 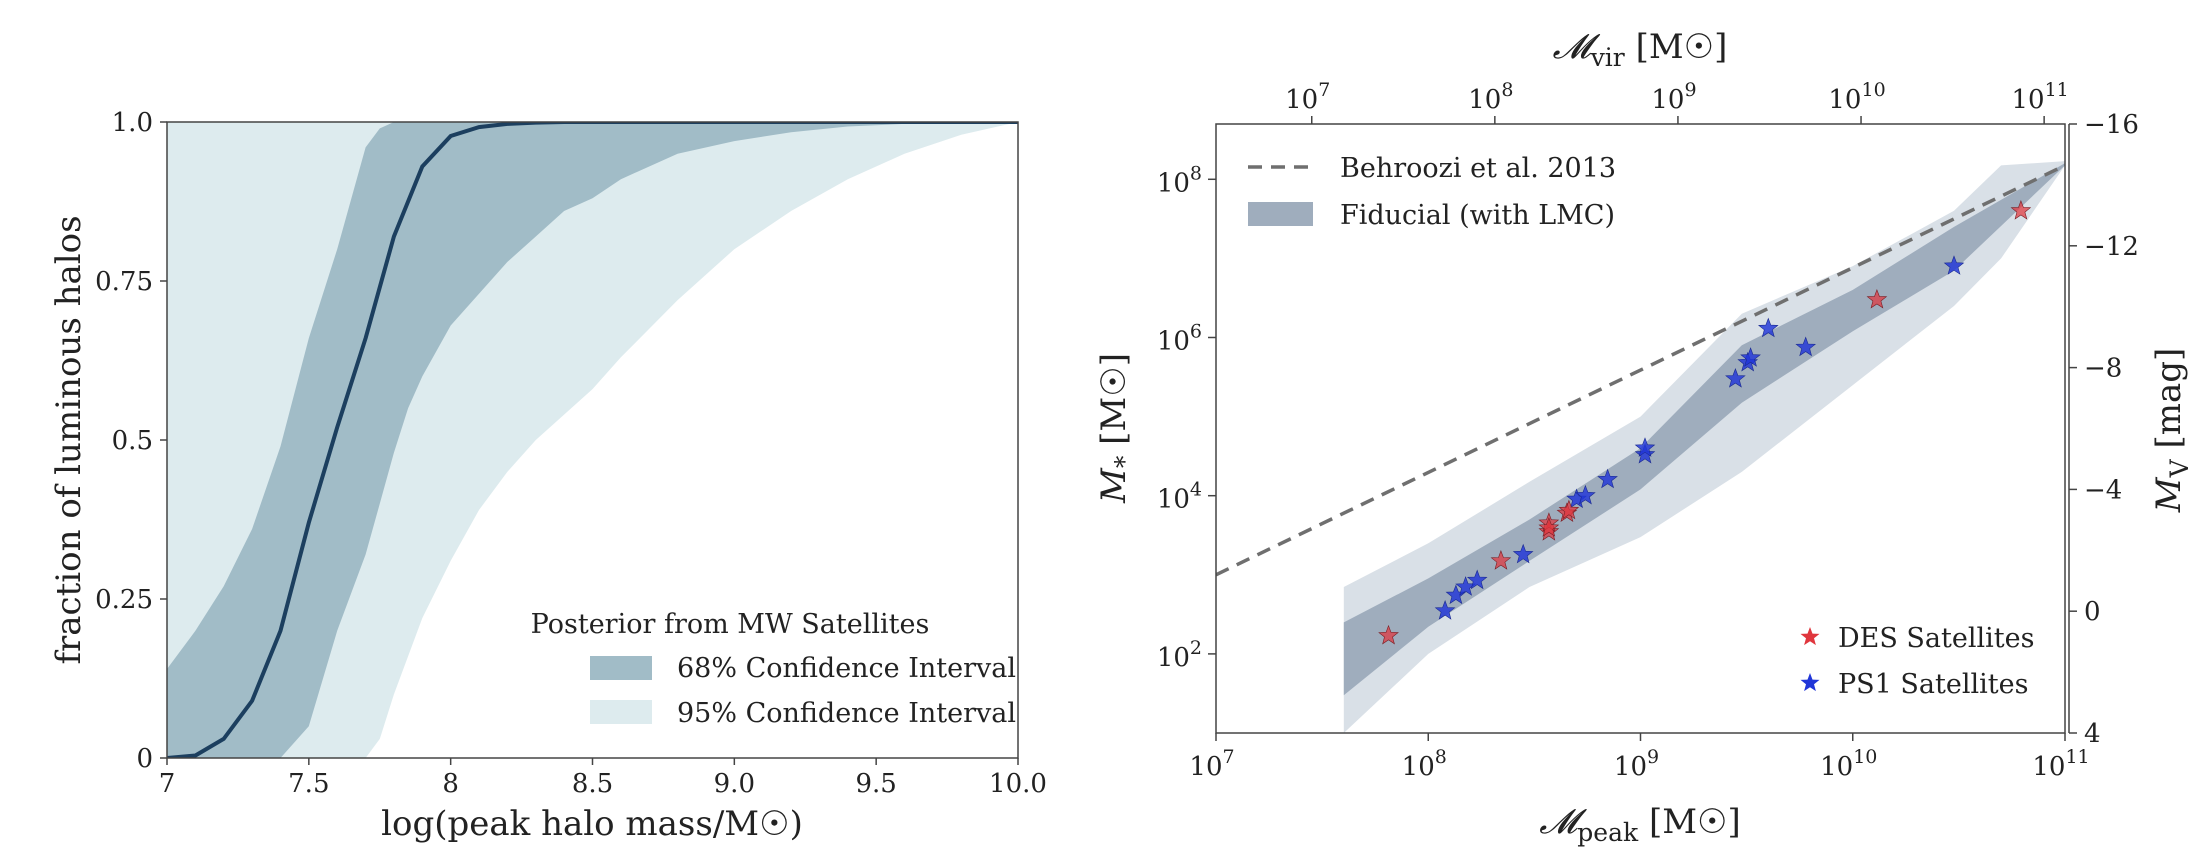 What do you see at coordinates (2171, 431) in the screenshot?
I see `right-secondary-y-axis-label: MV [mag]` at bounding box center [2171, 431].